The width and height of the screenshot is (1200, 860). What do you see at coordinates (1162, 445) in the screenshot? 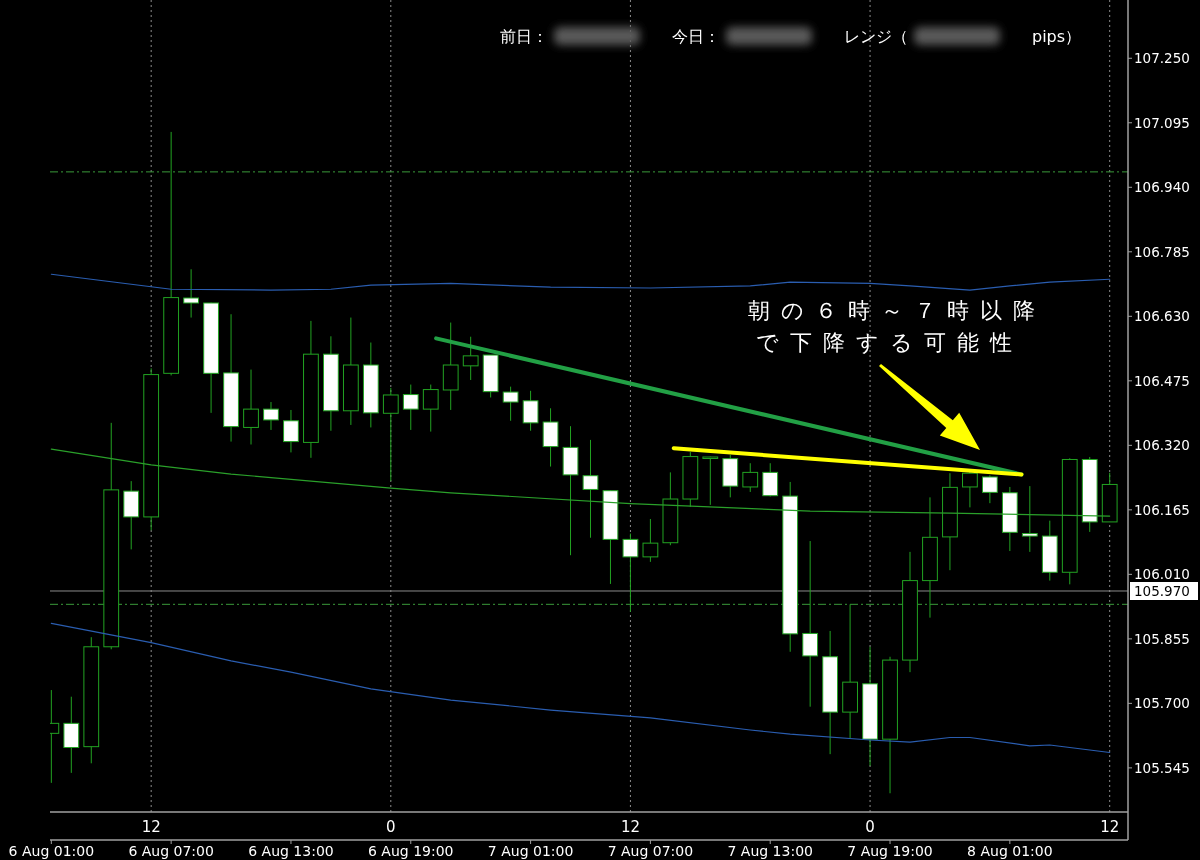
I see `y-tick-label: 106.320` at bounding box center [1162, 445].